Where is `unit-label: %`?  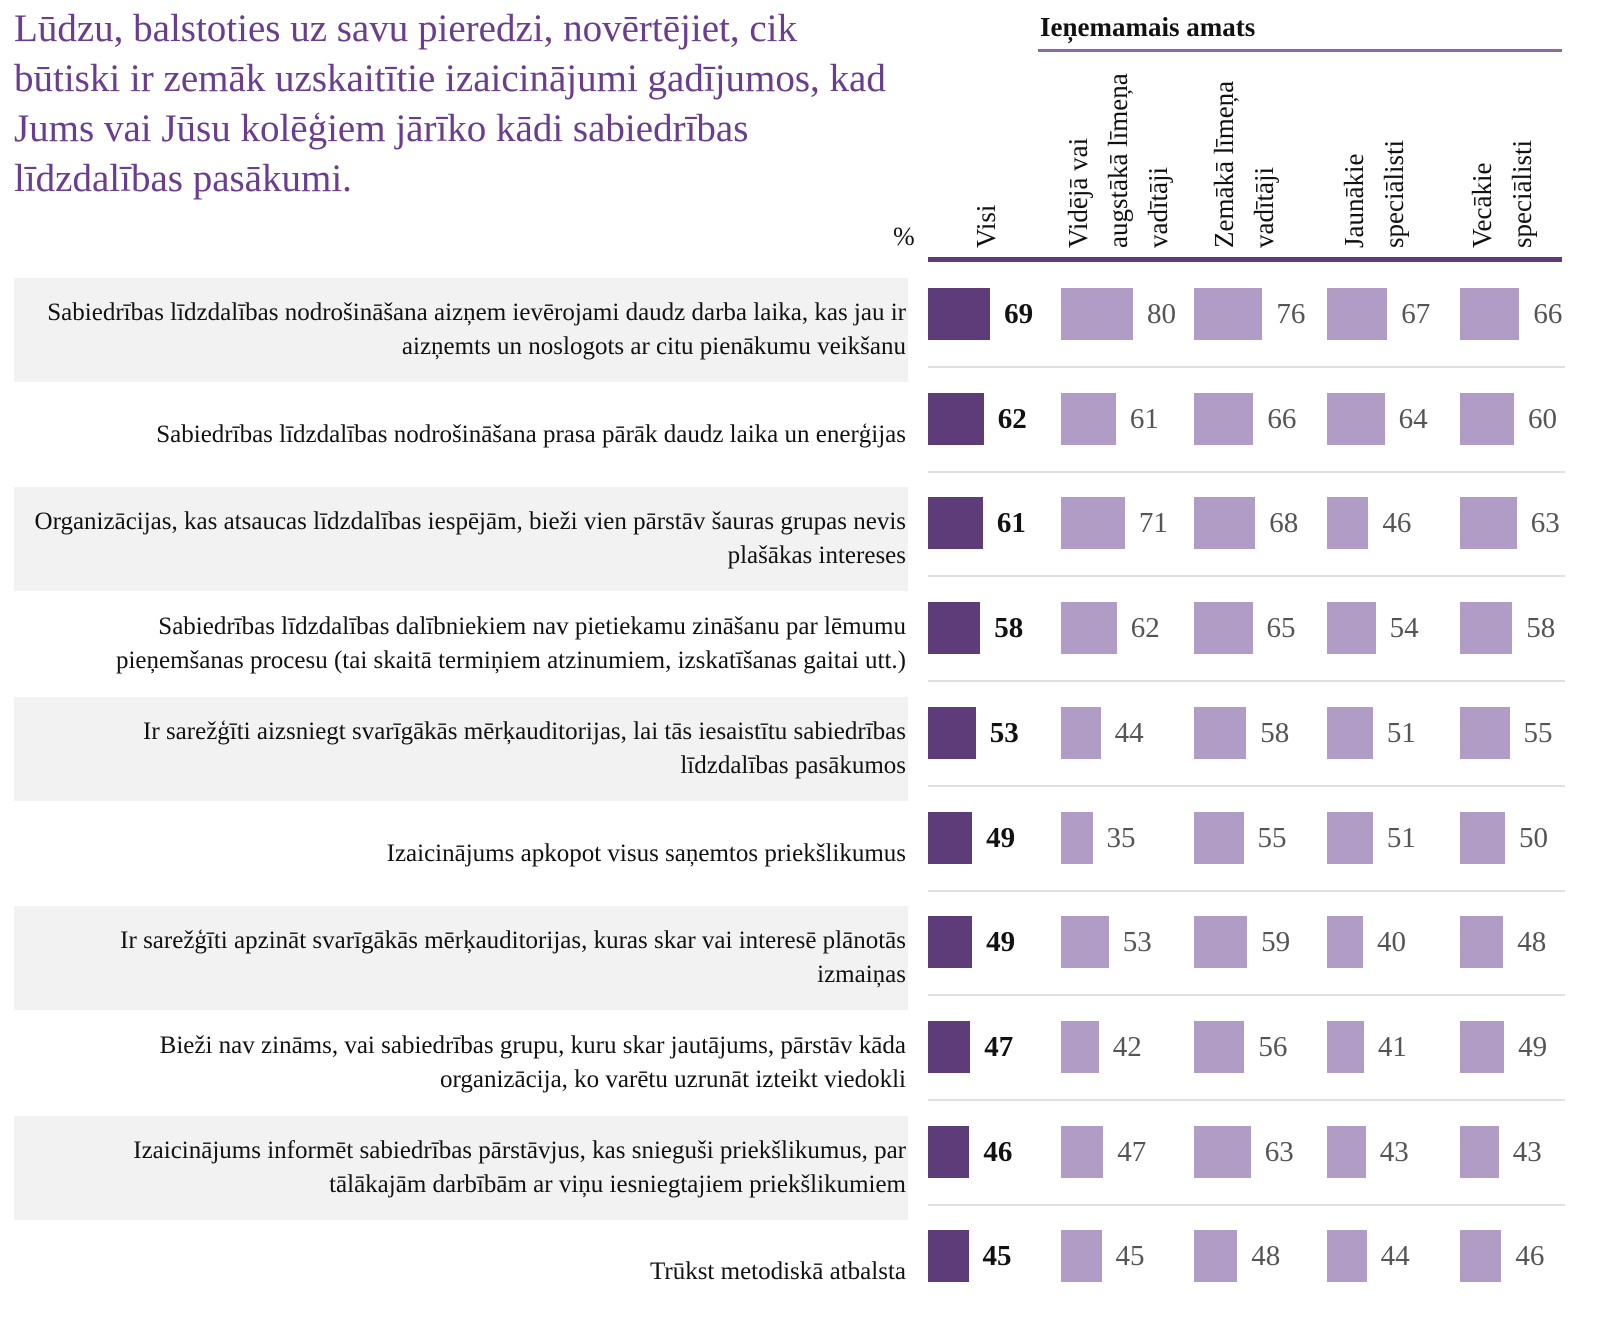
unit-label: % is located at coordinates (904, 236).